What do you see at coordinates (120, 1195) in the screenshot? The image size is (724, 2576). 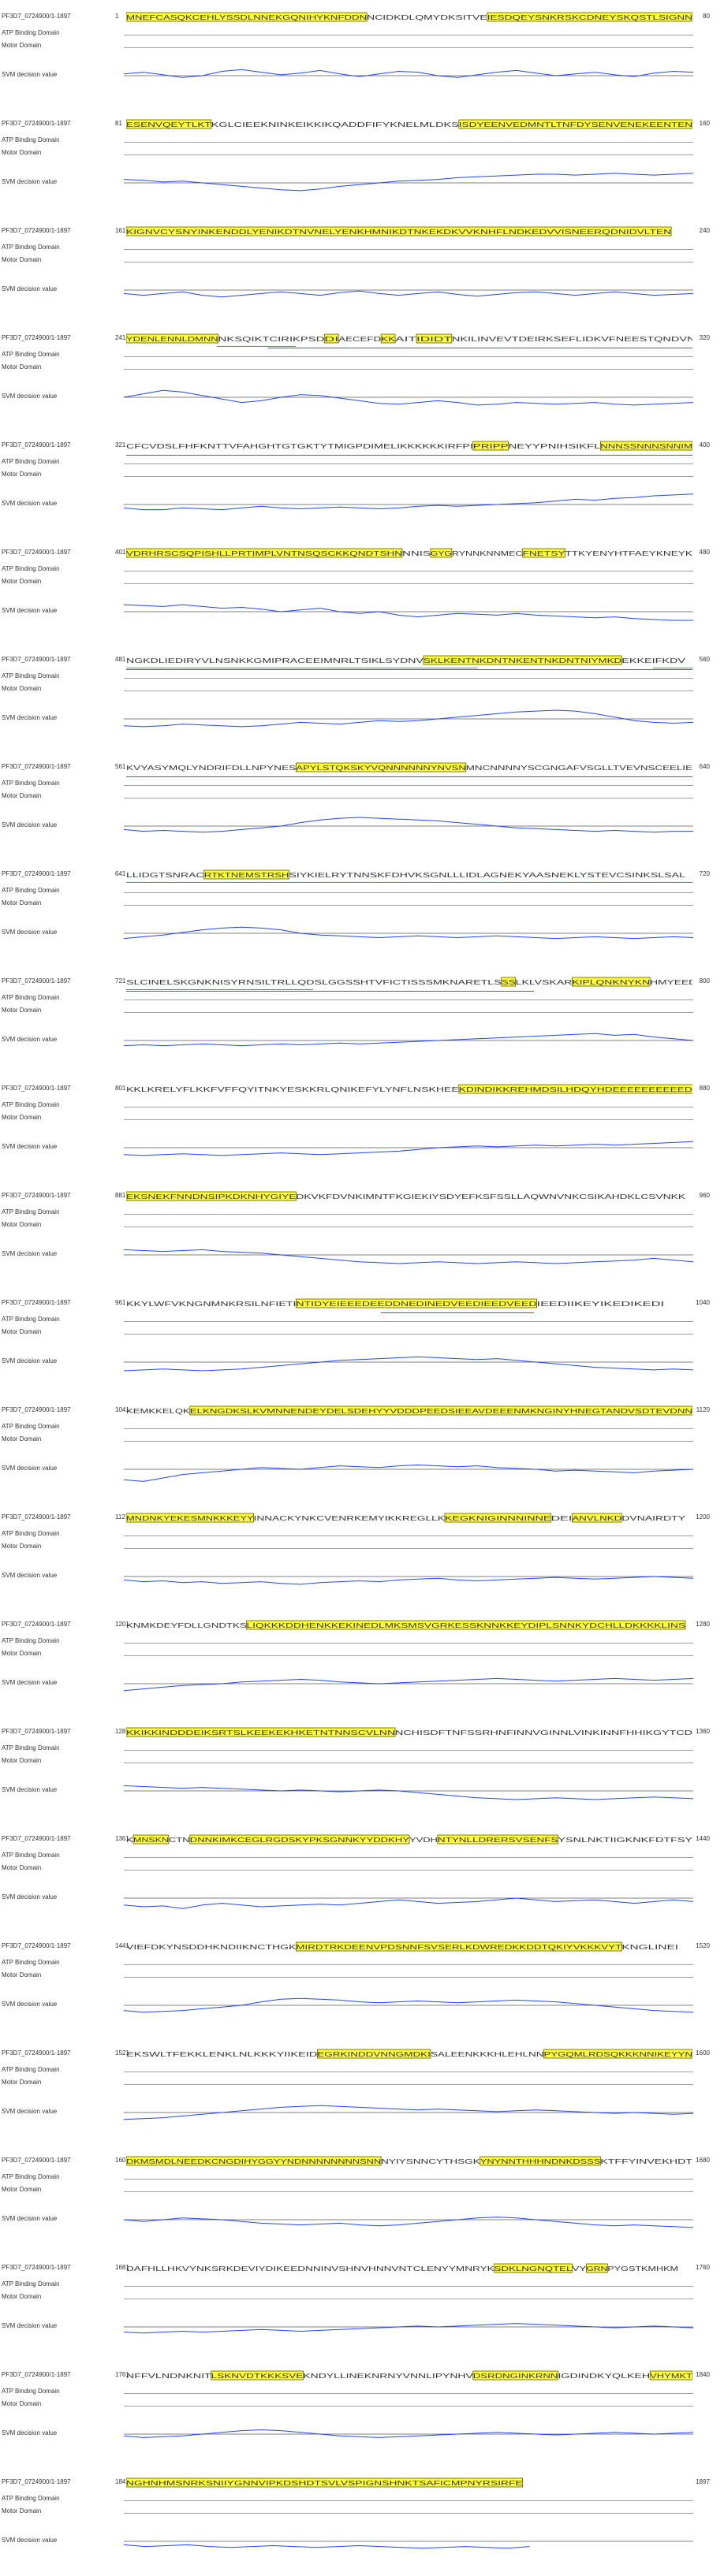 I see `start-position: 881` at bounding box center [120, 1195].